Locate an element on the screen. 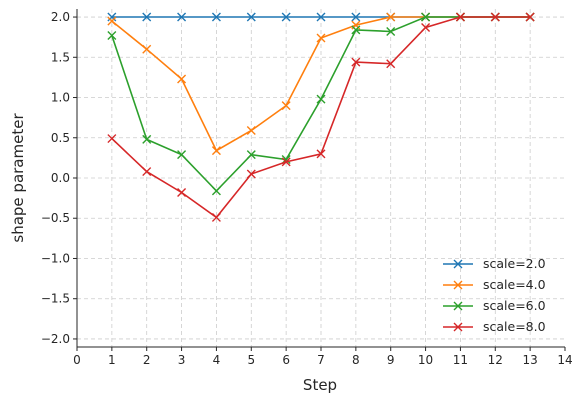  y-tick-label: −2.0 is located at coordinates (55, 339).